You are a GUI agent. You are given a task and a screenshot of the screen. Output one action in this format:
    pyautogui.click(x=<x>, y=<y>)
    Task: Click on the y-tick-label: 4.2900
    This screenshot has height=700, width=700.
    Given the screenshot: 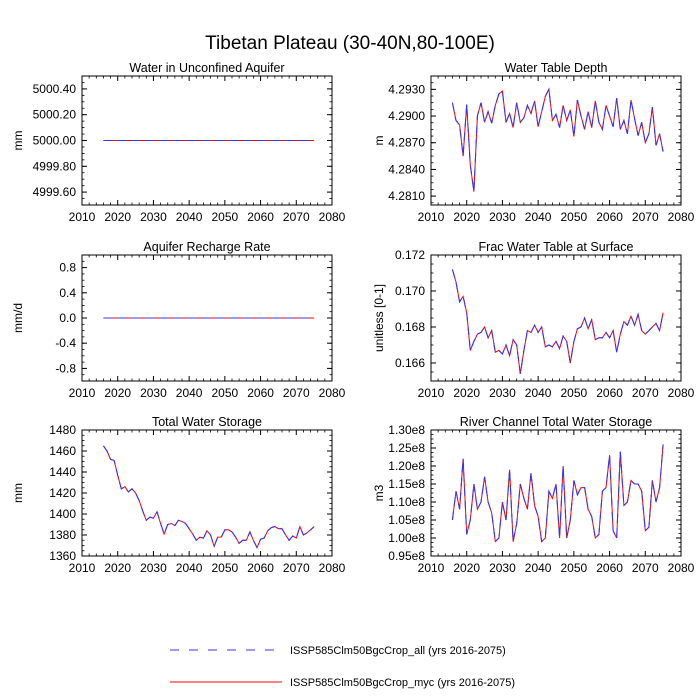 What is the action you would take?
    pyautogui.click(x=406, y=116)
    